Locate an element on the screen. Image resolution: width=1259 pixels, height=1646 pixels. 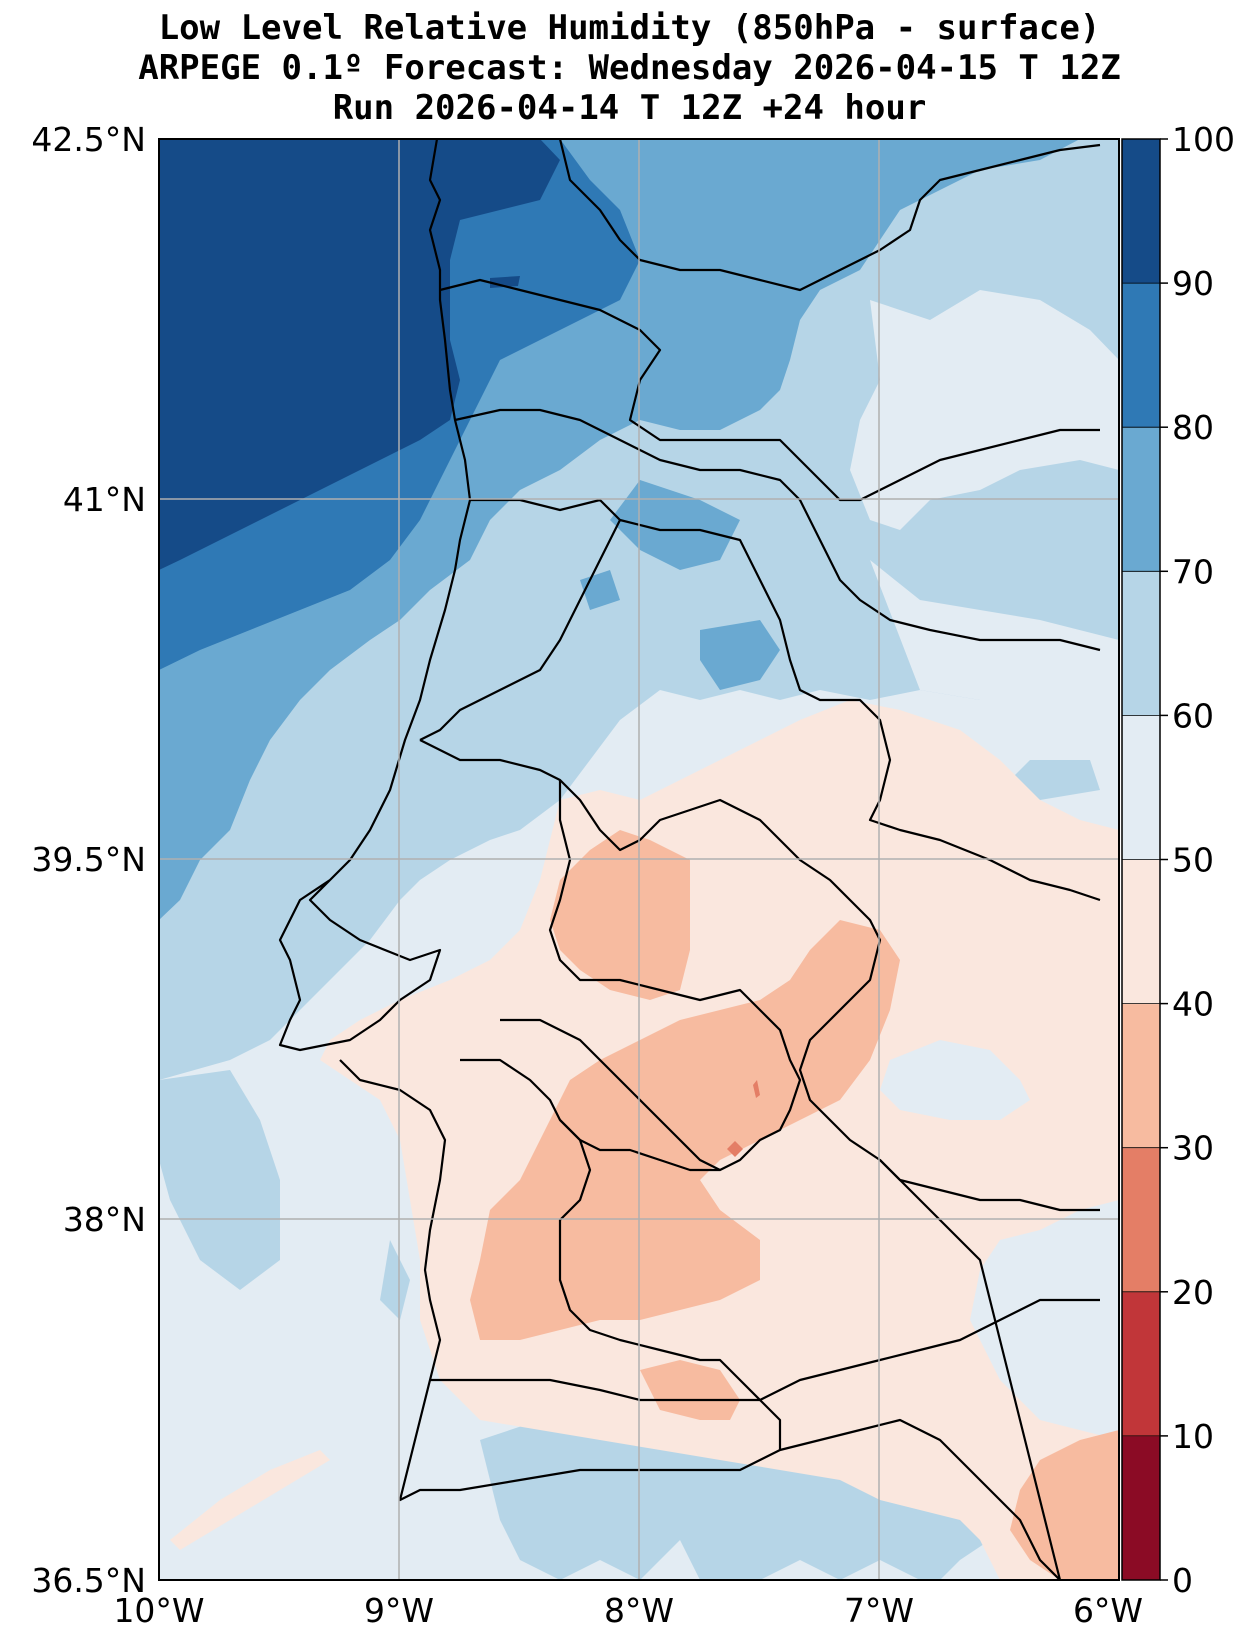
field-60-70-sw is located at coordinates (219, 1180).